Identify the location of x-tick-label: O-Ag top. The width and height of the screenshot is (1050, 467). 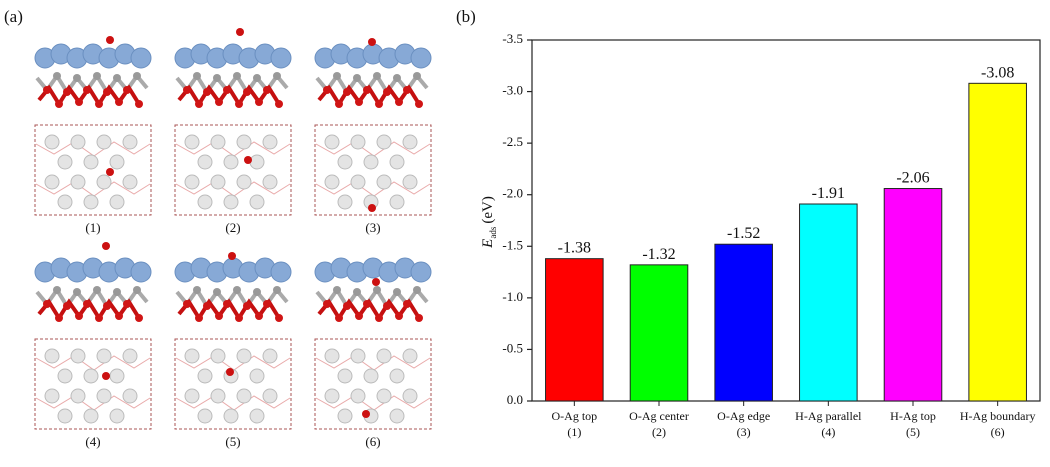
(574, 416).